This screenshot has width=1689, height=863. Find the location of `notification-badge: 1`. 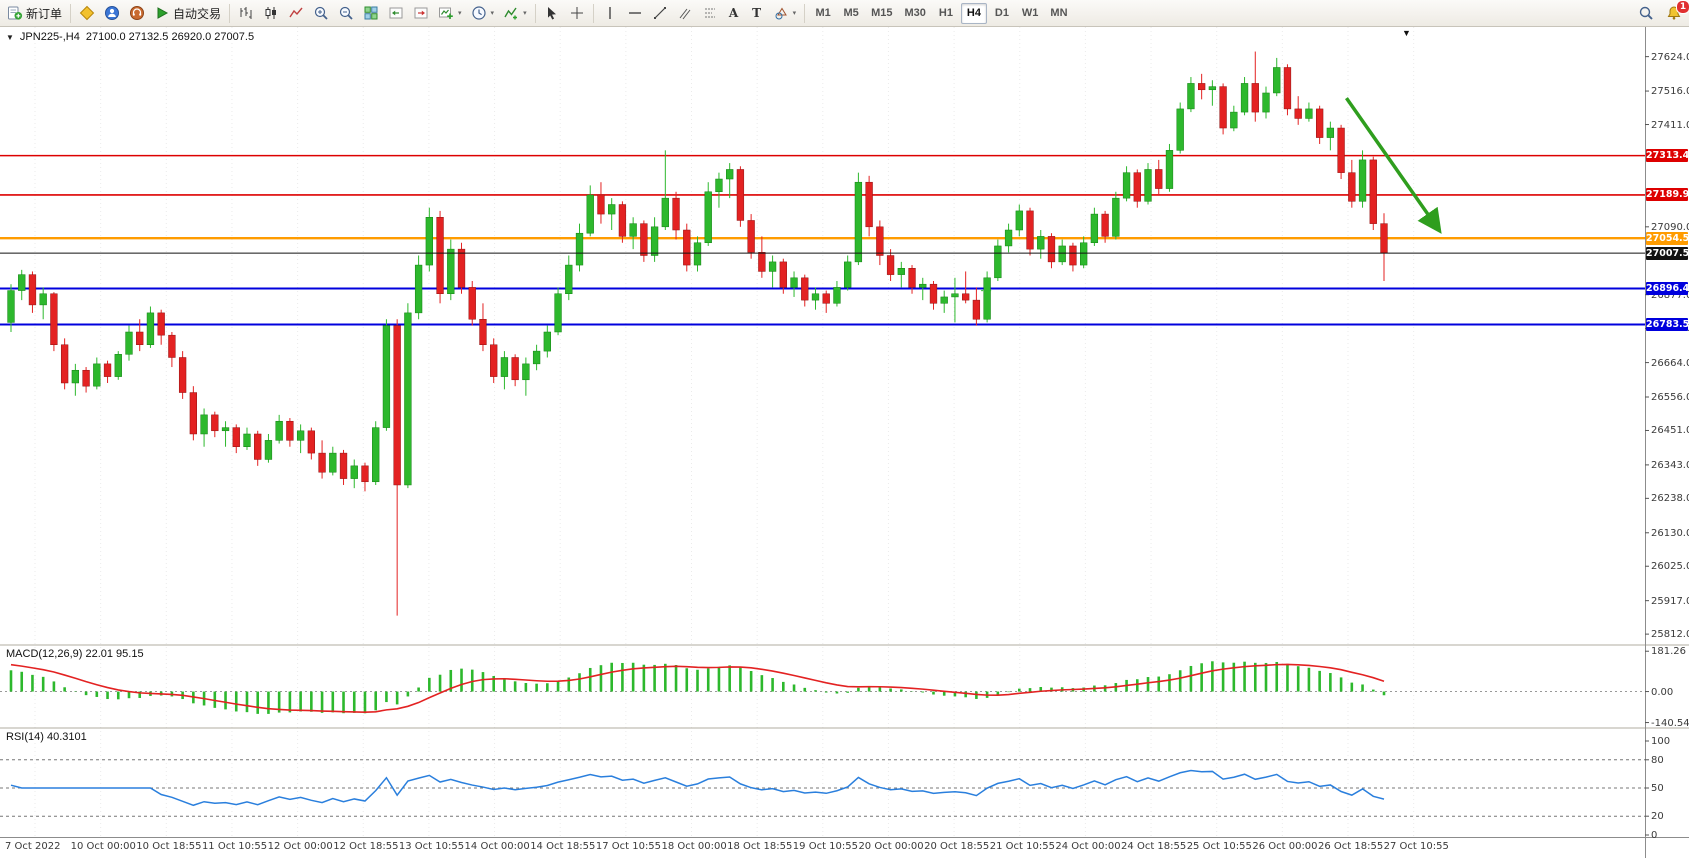

notification-badge: 1 is located at coordinates (1682, 7).